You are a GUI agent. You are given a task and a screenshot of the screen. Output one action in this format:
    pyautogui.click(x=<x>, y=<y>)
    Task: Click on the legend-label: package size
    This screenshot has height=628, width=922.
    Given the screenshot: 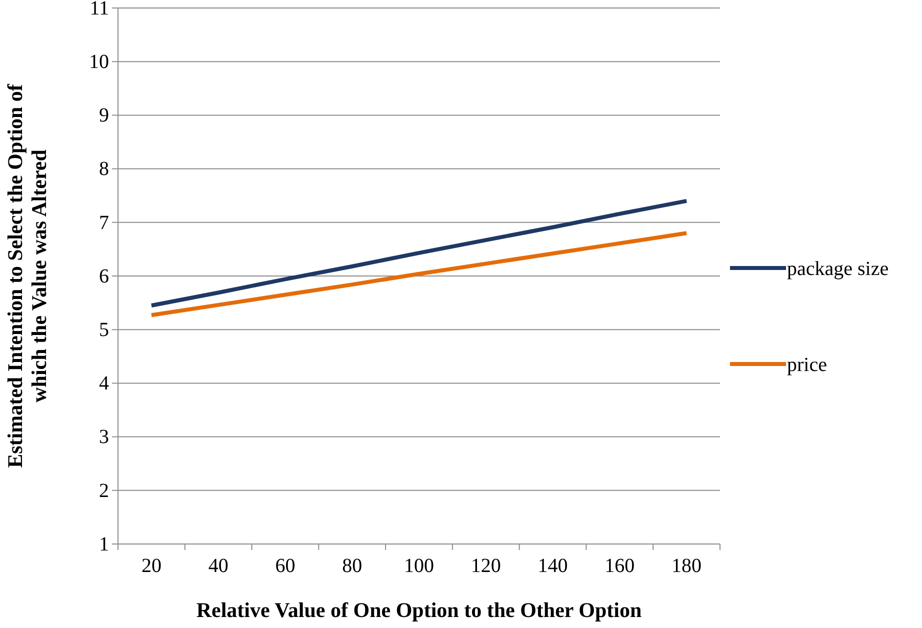 What is the action you would take?
    pyautogui.click(x=838, y=269)
    